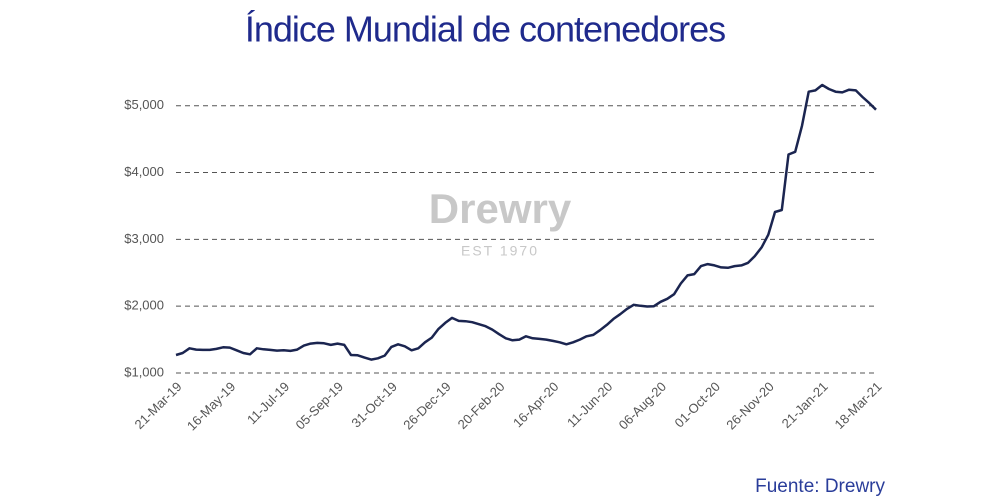  What do you see at coordinates (144, 171) in the screenshot?
I see `y-tick-label: $4,000` at bounding box center [144, 171].